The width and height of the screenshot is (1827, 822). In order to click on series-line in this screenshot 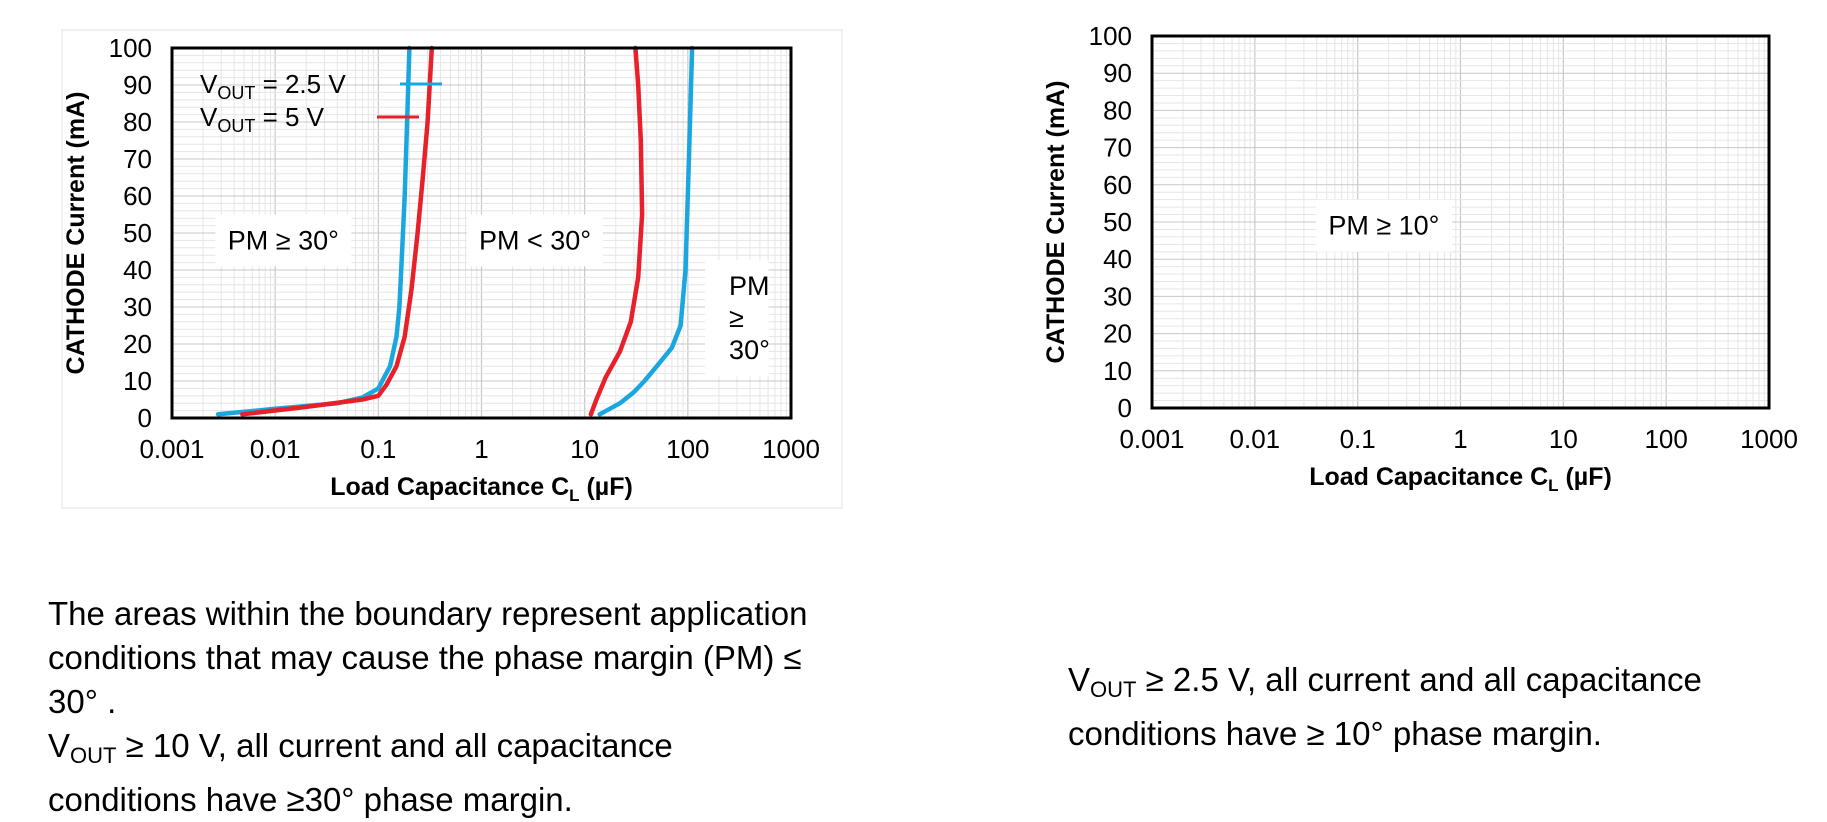, I will do `click(442, 231)`.